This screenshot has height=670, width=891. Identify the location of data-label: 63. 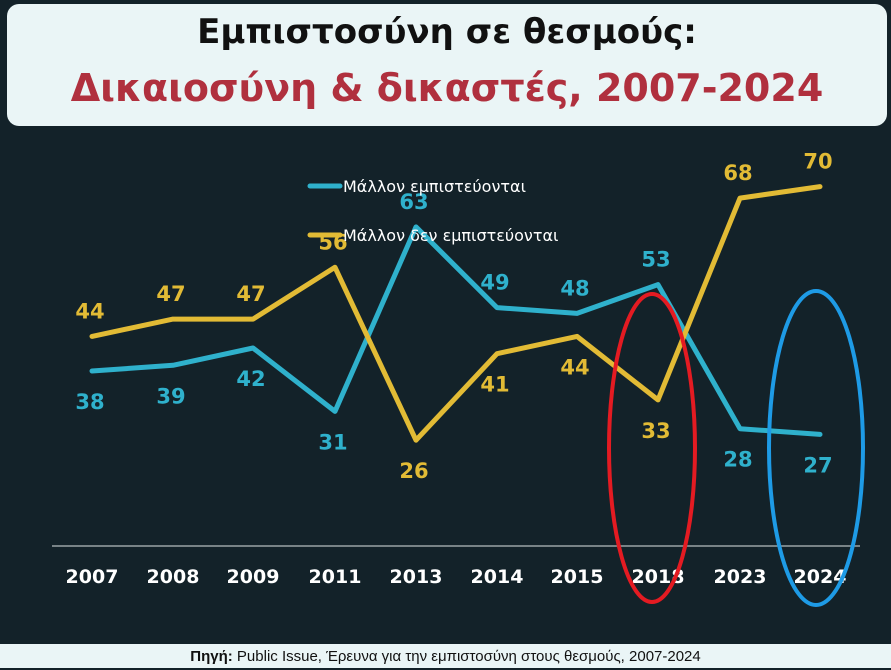
(413, 202).